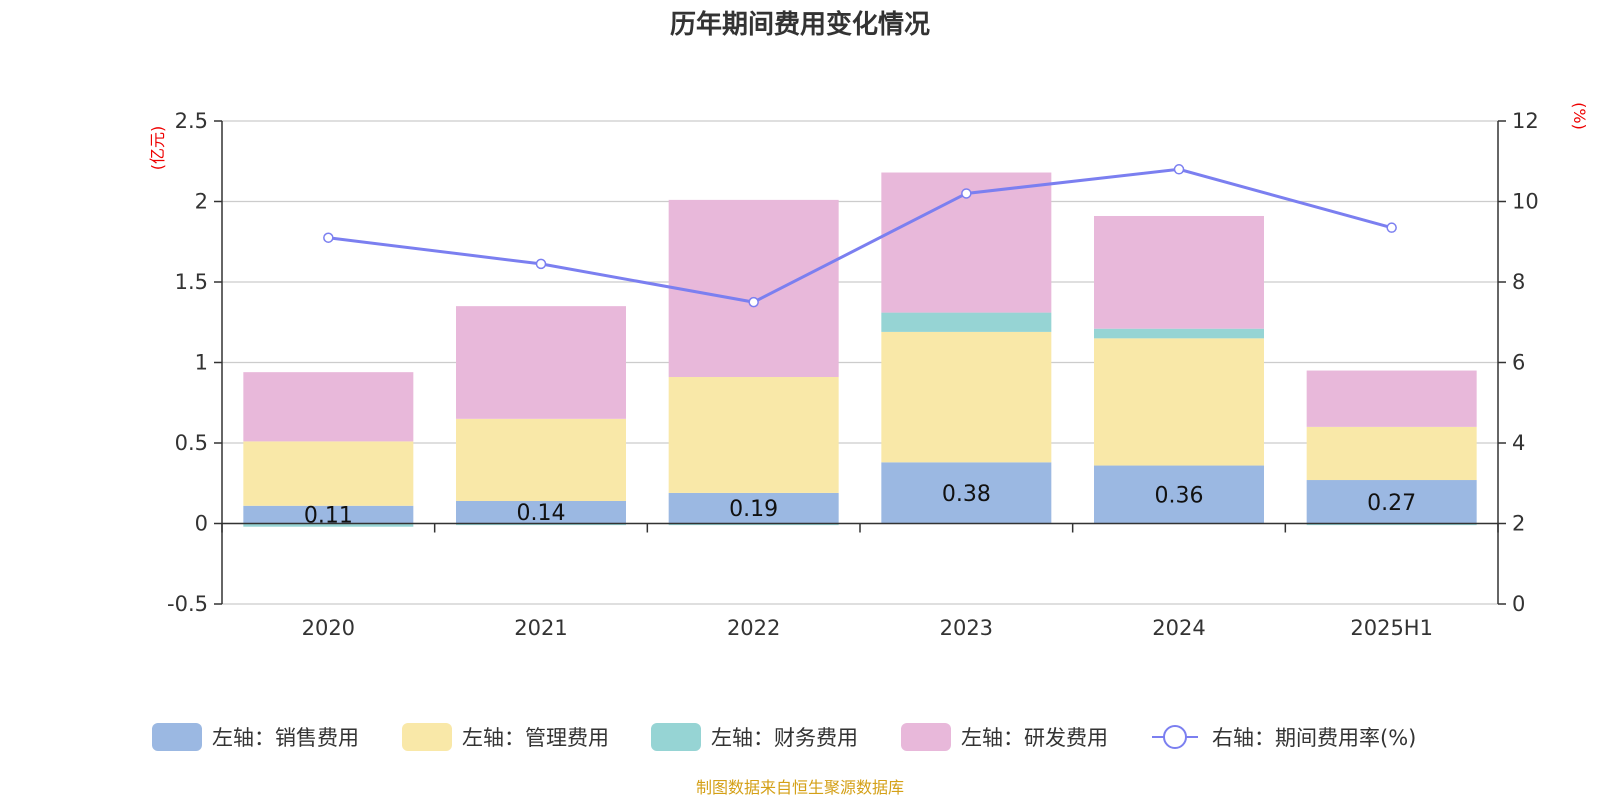 The width and height of the screenshot is (1600, 804). What do you see at coordinates (1178, 628) in the screenshot?
I see `x-tick-label: 2024` at bounding box center [1178, 628].